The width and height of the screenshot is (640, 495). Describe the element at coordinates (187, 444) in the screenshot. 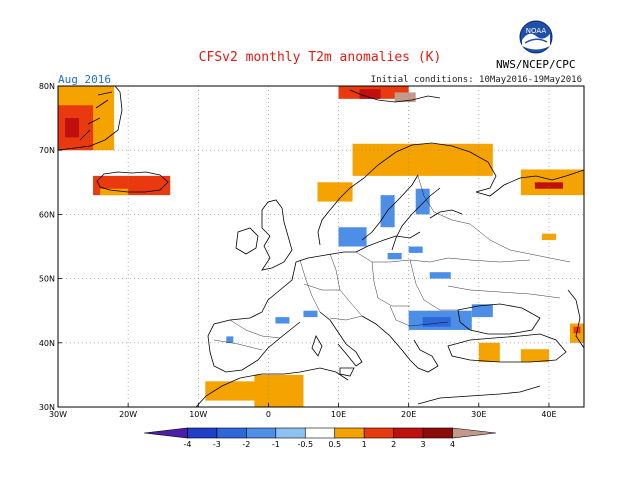

I see `colorbar-label: -4` at that location.